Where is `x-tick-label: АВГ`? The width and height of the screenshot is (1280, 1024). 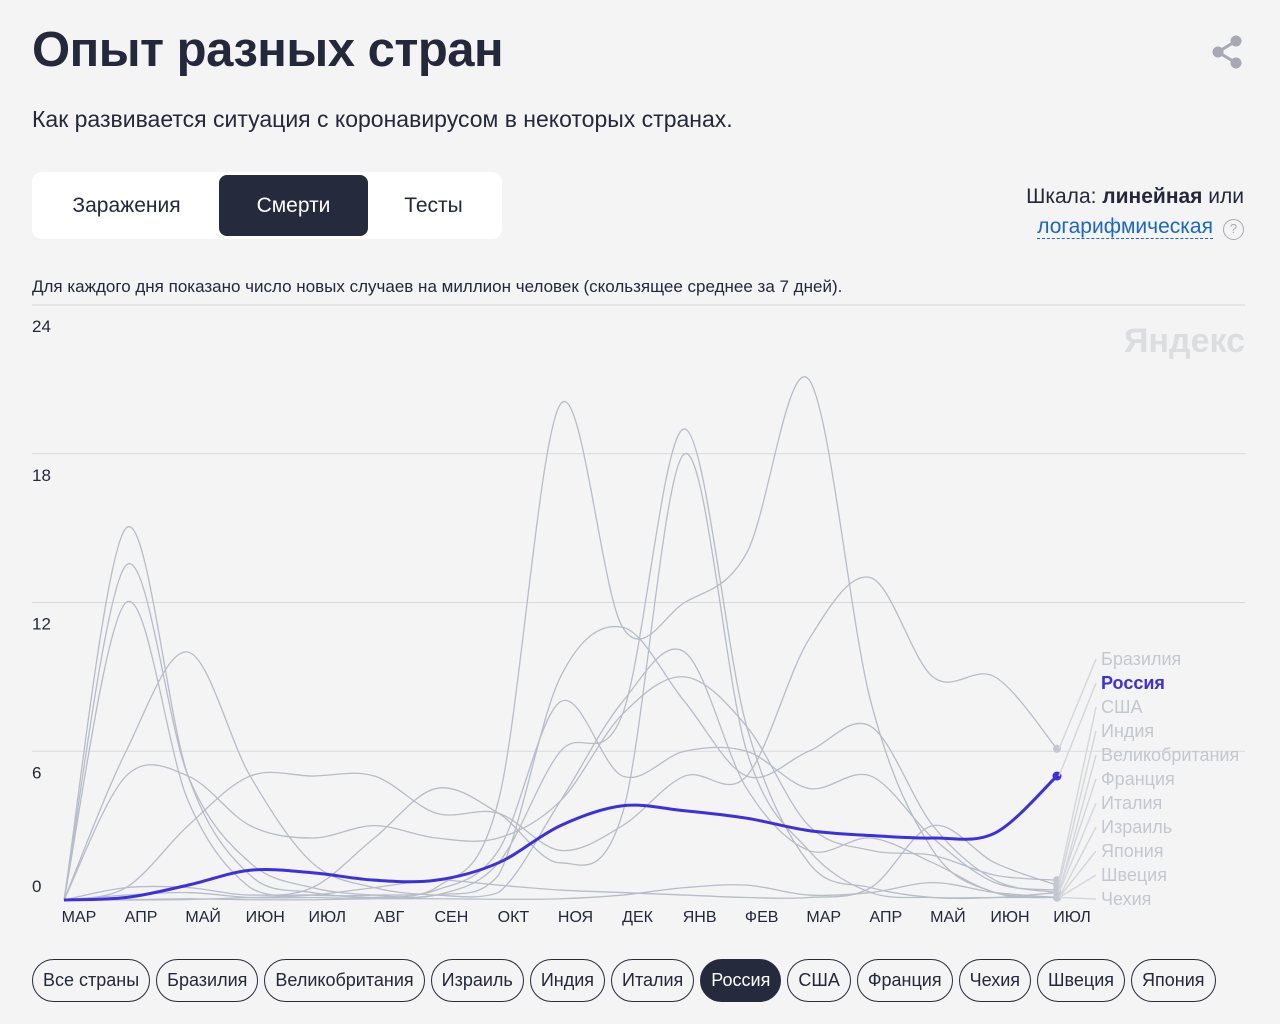 x-tick-label: АВГ is located at coordinates (389, 917).